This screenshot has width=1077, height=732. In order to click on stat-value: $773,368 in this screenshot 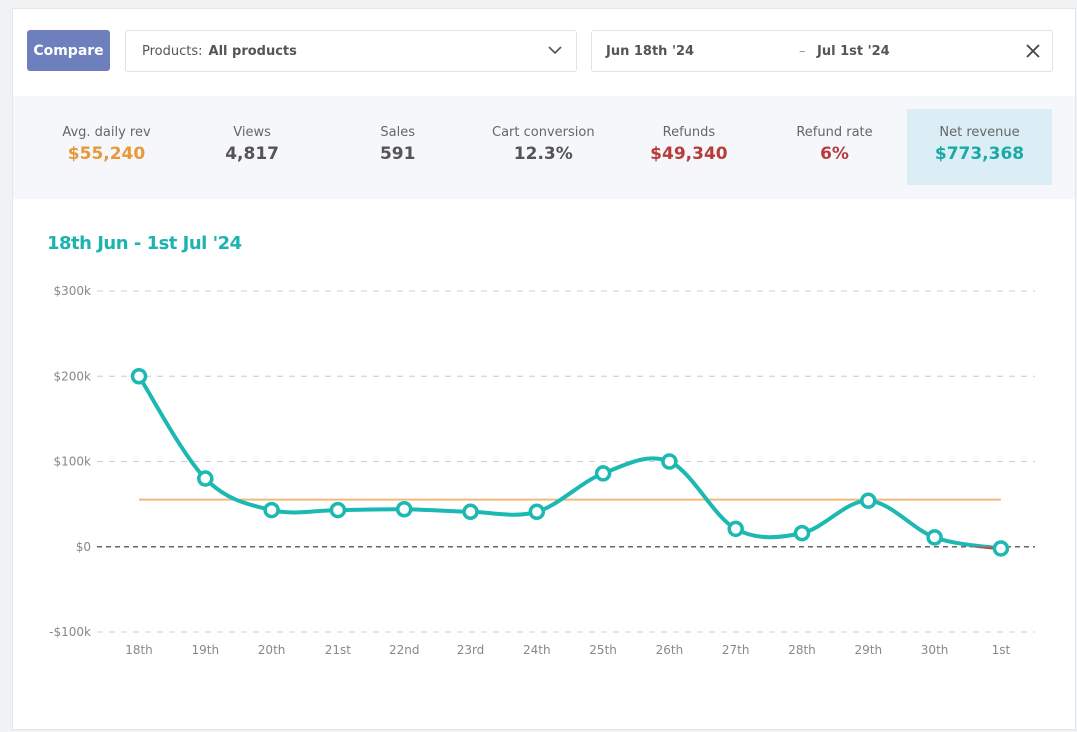, I will do `click(979, 154)`.